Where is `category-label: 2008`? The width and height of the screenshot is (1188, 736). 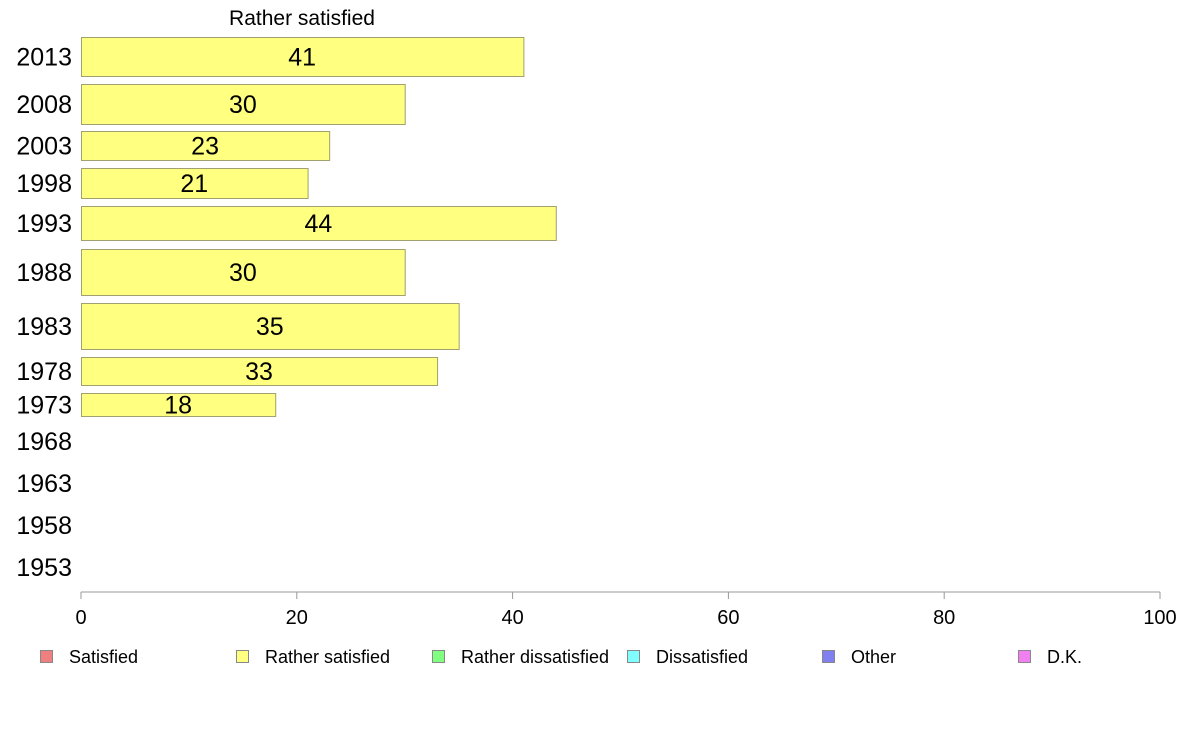
category-label: 2008 is located at coordinates (44, 105).